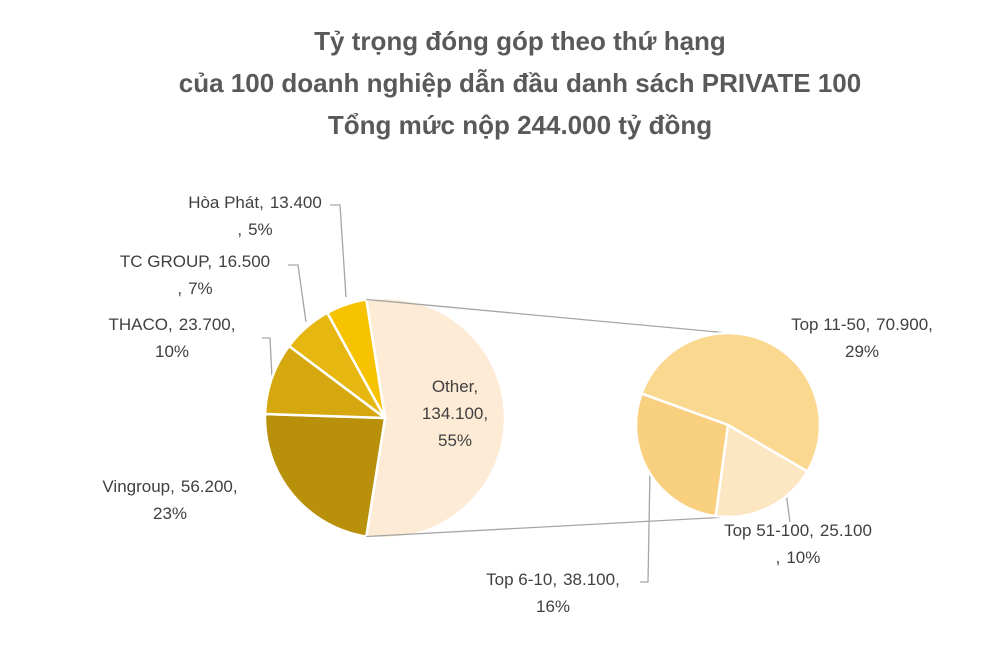  What do you see at coordinates (519, 579) in the screenshot?
I see `label-part: Top 6-10` at bounding box center [519, 579].